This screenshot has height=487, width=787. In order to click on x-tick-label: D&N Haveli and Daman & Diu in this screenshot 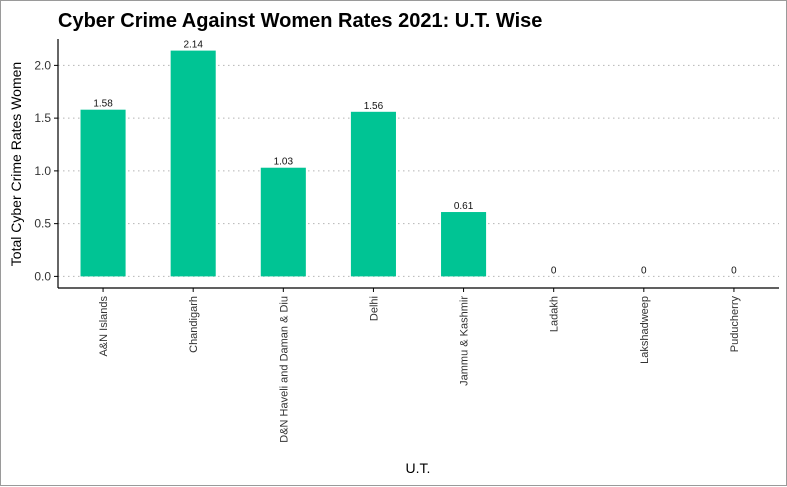, I will do `click(284, 369)`.